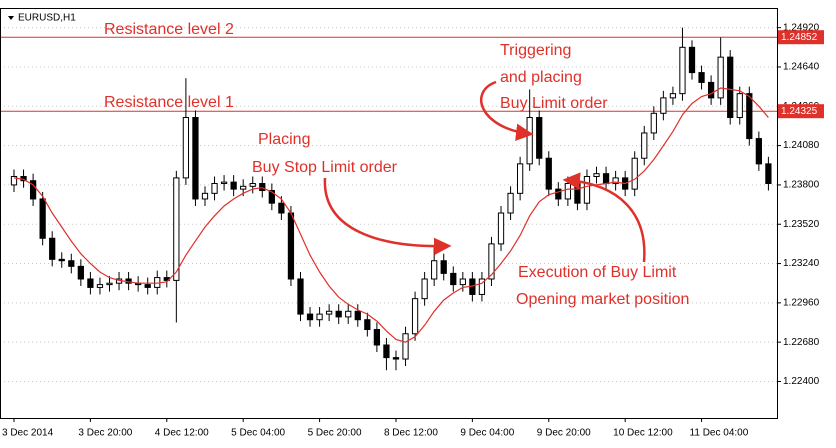 This screenshot has height=448, width=836. I want to click on x-tick-label: 9 Dec 20:00, so click(564, 433).